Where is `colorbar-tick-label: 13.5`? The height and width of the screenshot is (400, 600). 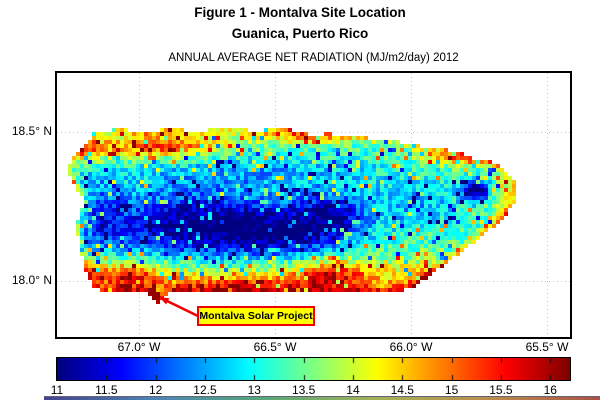
colorbar-tick-label: 13.5 is located at coordinates (303, 390).